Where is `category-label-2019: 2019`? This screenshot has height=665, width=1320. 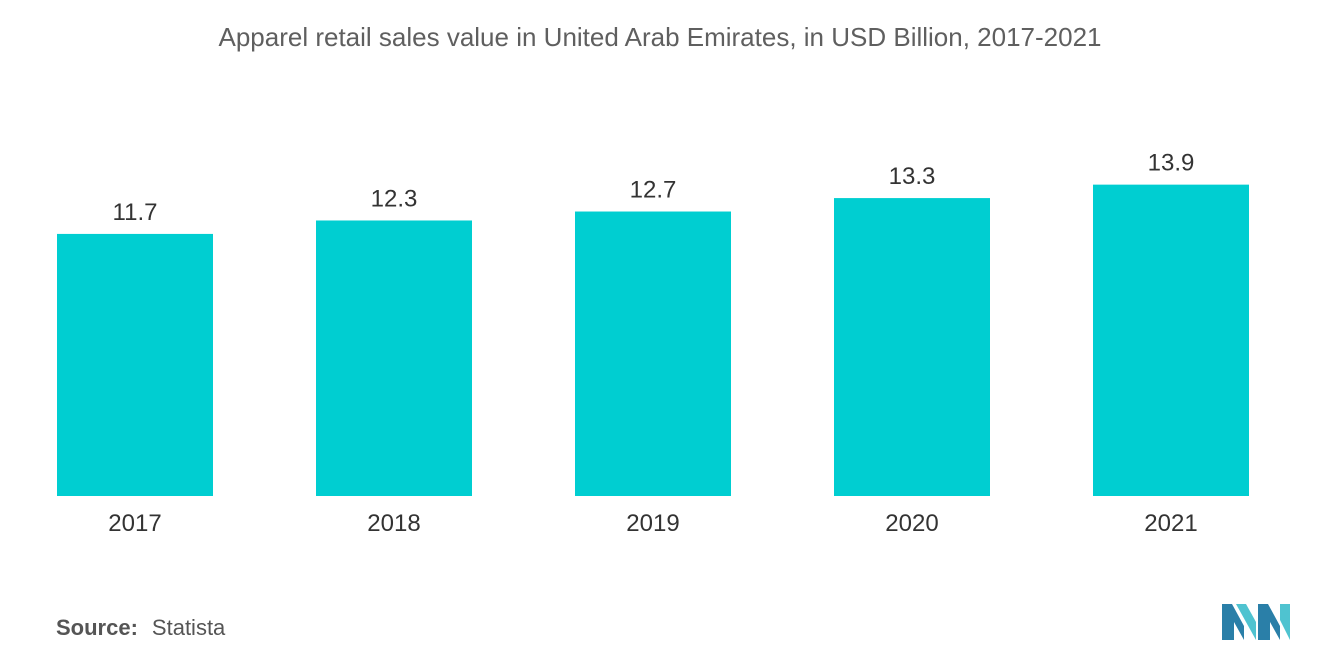
category-label-2019: 2019 is located at coordinates (652, 523).